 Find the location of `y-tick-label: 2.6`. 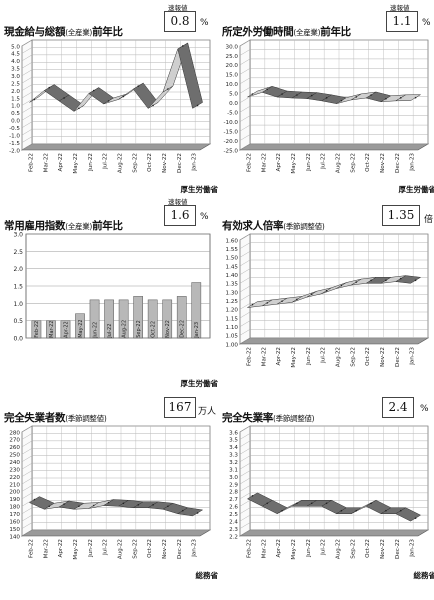

y-tick-label: 2.6 is located at coordinates (233, 508).